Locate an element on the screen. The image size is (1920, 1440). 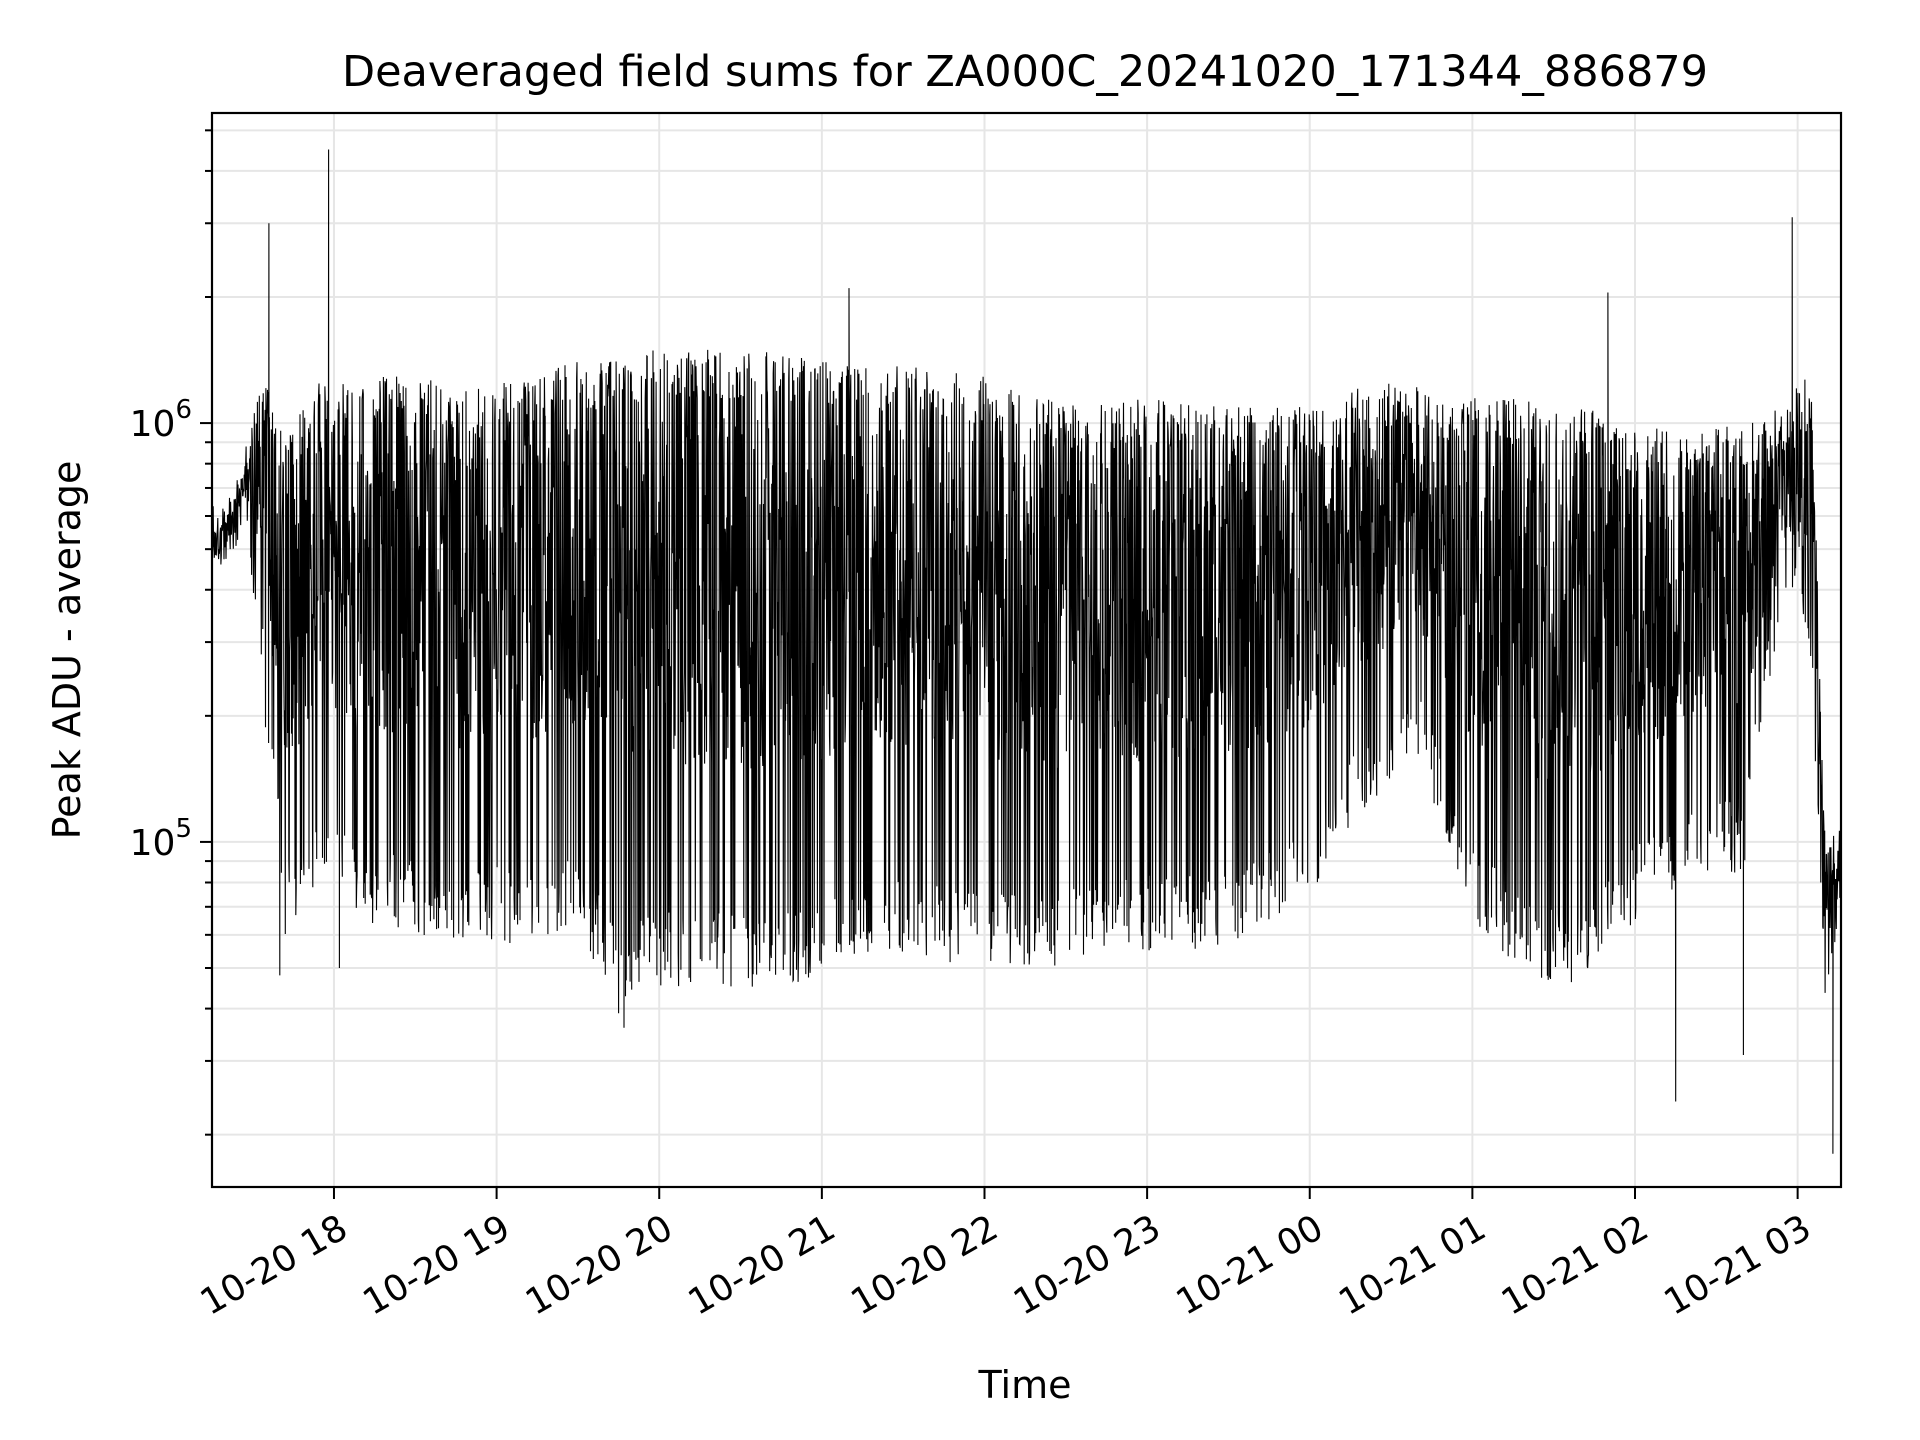
y-axis-label: Peak ADU - average is located at coordinates (67, 650).